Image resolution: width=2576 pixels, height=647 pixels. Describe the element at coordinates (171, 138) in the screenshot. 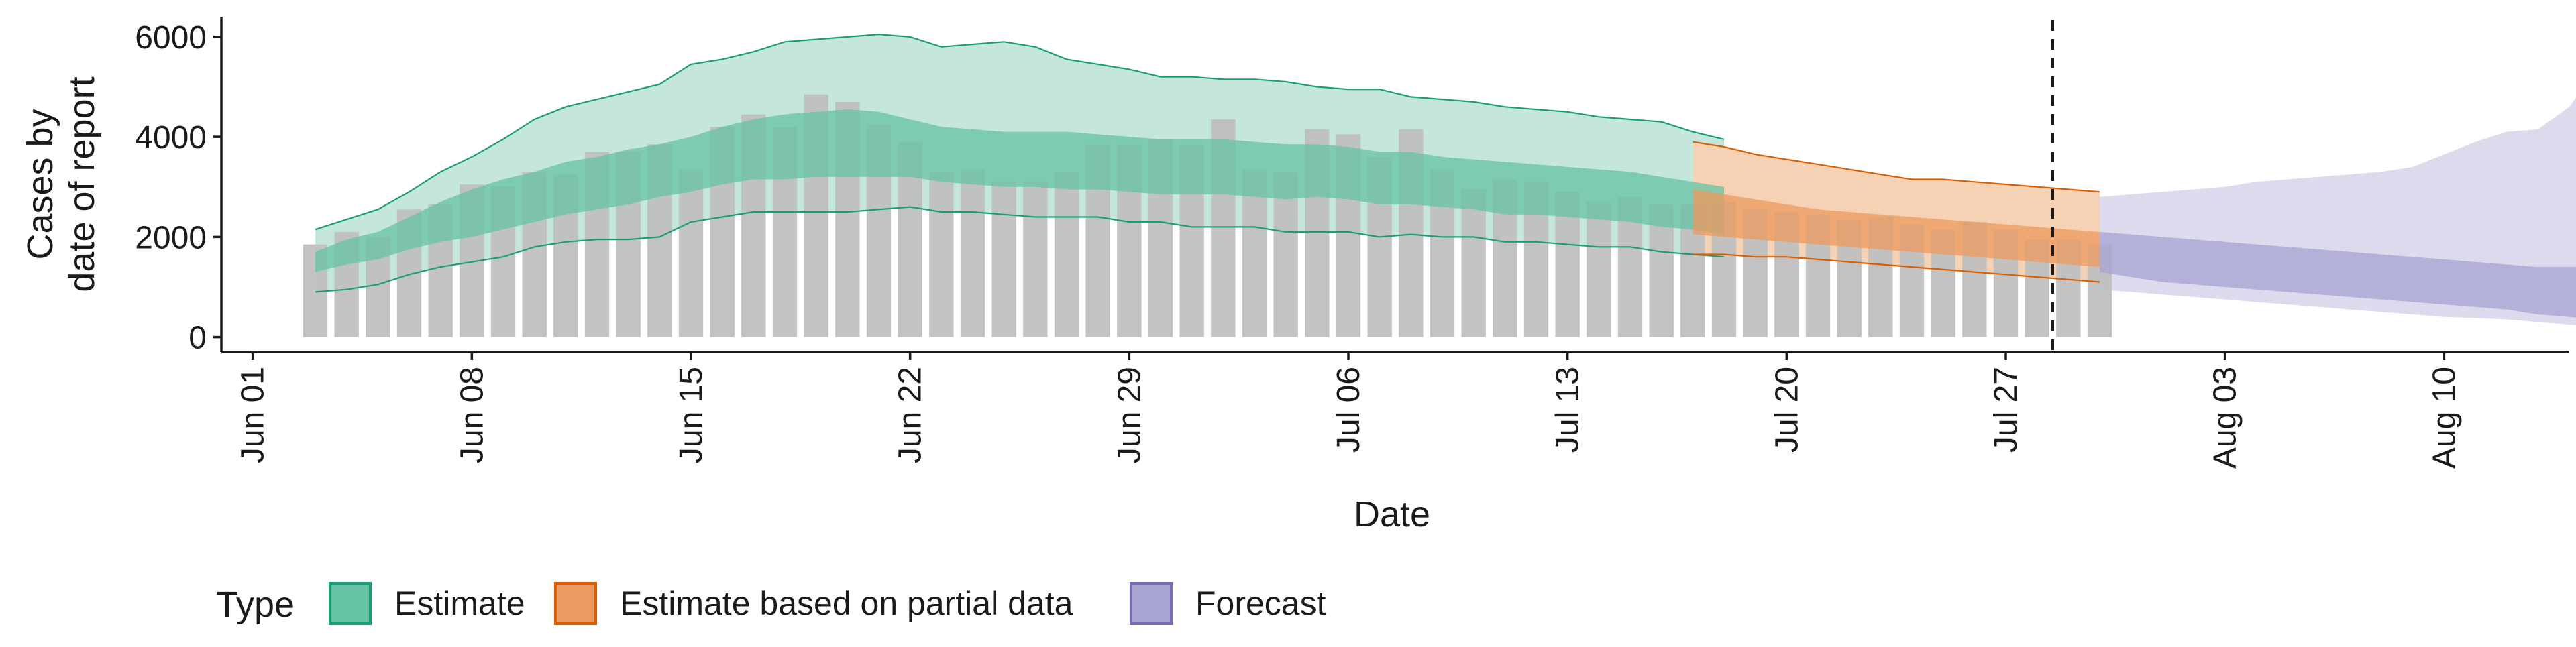

I see `y-tick-label: 4000` at that location.